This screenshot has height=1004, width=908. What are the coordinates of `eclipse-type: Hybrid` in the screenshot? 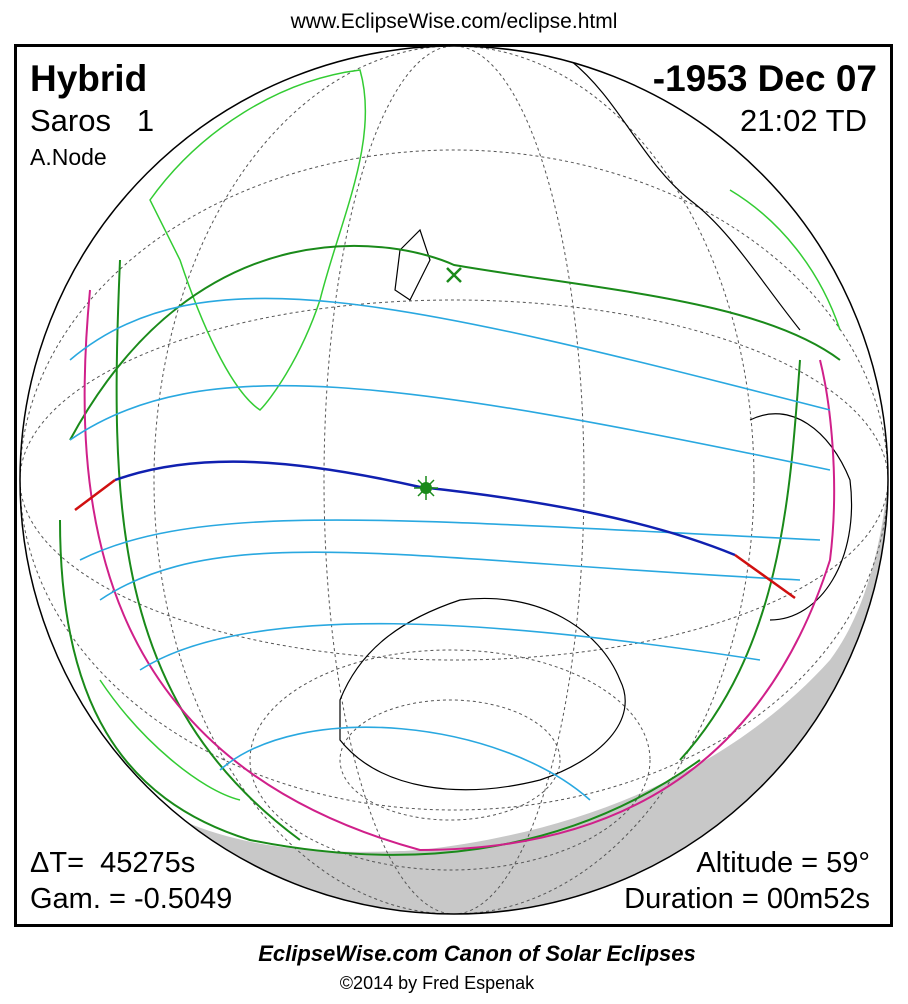 It's located at (88, 78).